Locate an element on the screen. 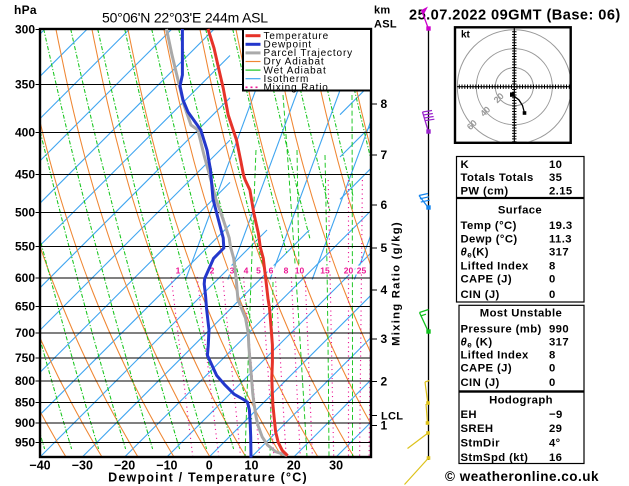  svg-text: Pressure (mb) is located at coordinates (501, 329).